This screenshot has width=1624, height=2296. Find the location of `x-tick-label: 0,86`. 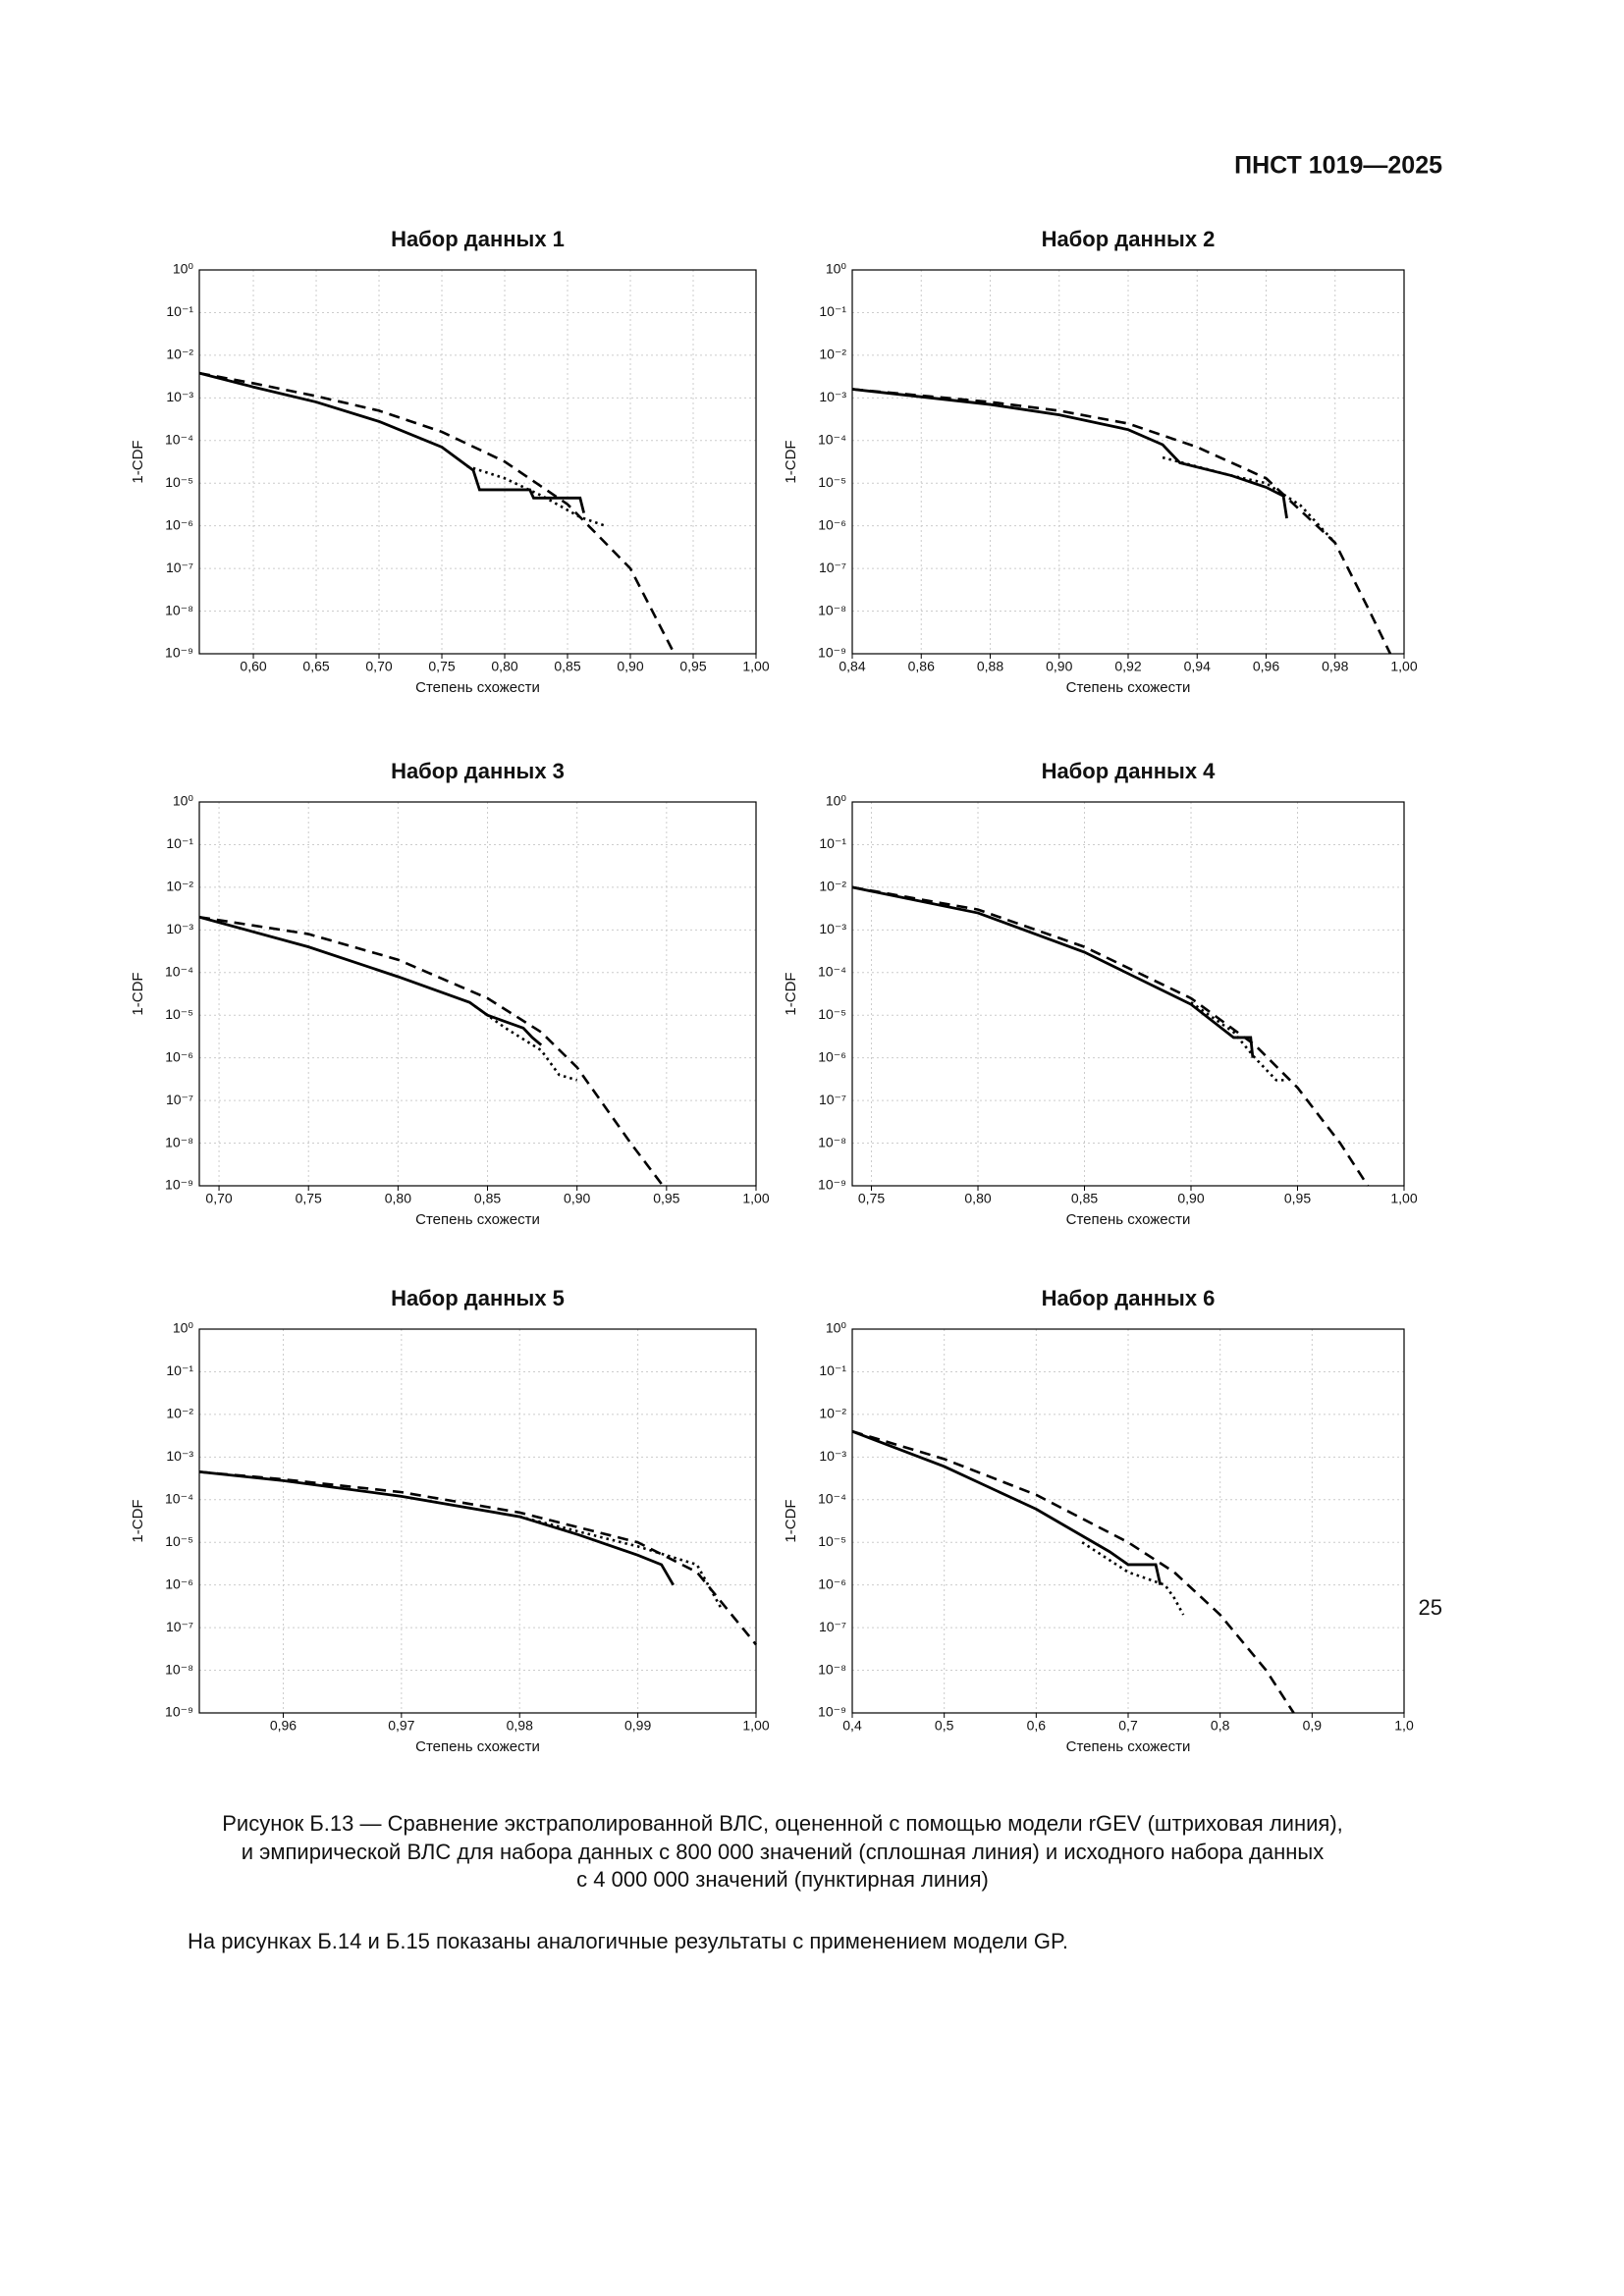

x-tick-label: 0,86 is located at coordinates (921, 666).